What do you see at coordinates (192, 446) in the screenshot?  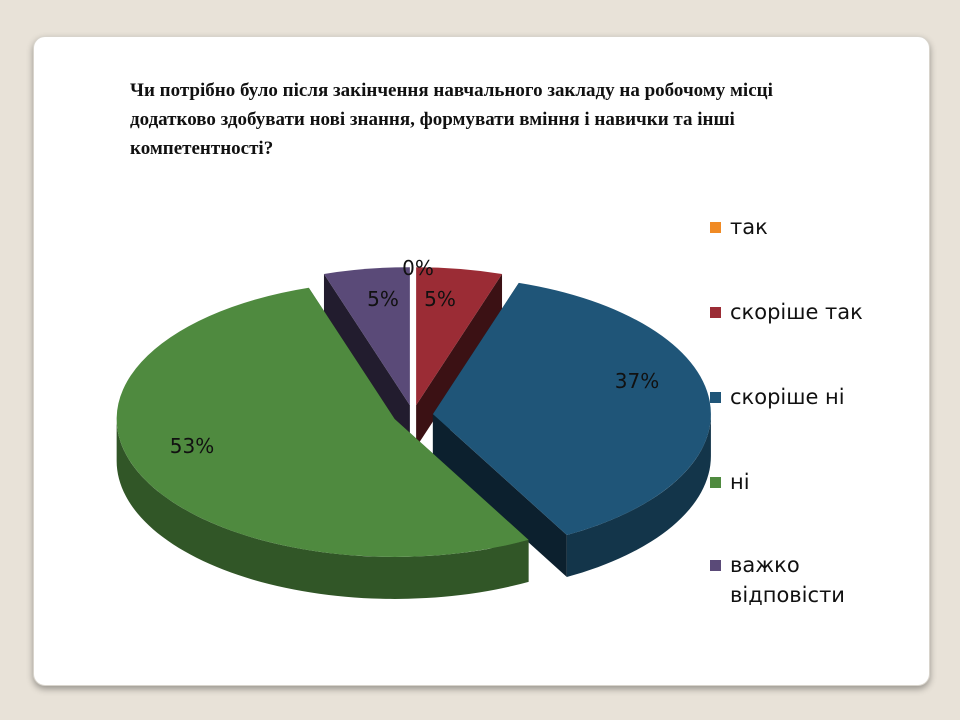 I see `data-label-ні: 53%` at bounding box center [192, 446].